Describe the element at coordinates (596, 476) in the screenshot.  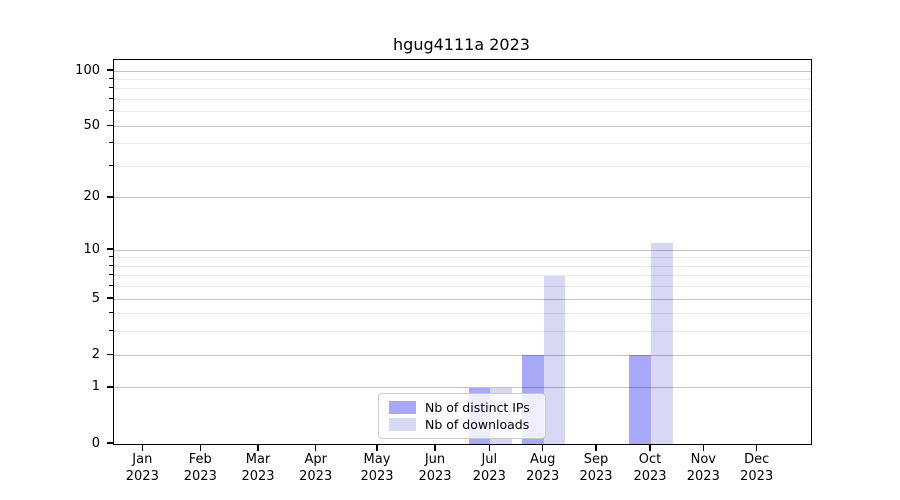
I see `x-label-year-sep: 2023` at that location.